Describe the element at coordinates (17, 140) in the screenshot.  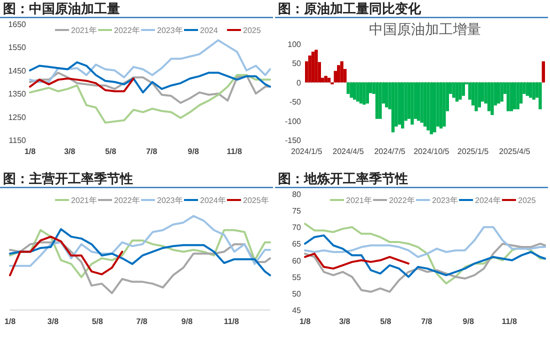
I see `y-tick-label: 1150` at that location.